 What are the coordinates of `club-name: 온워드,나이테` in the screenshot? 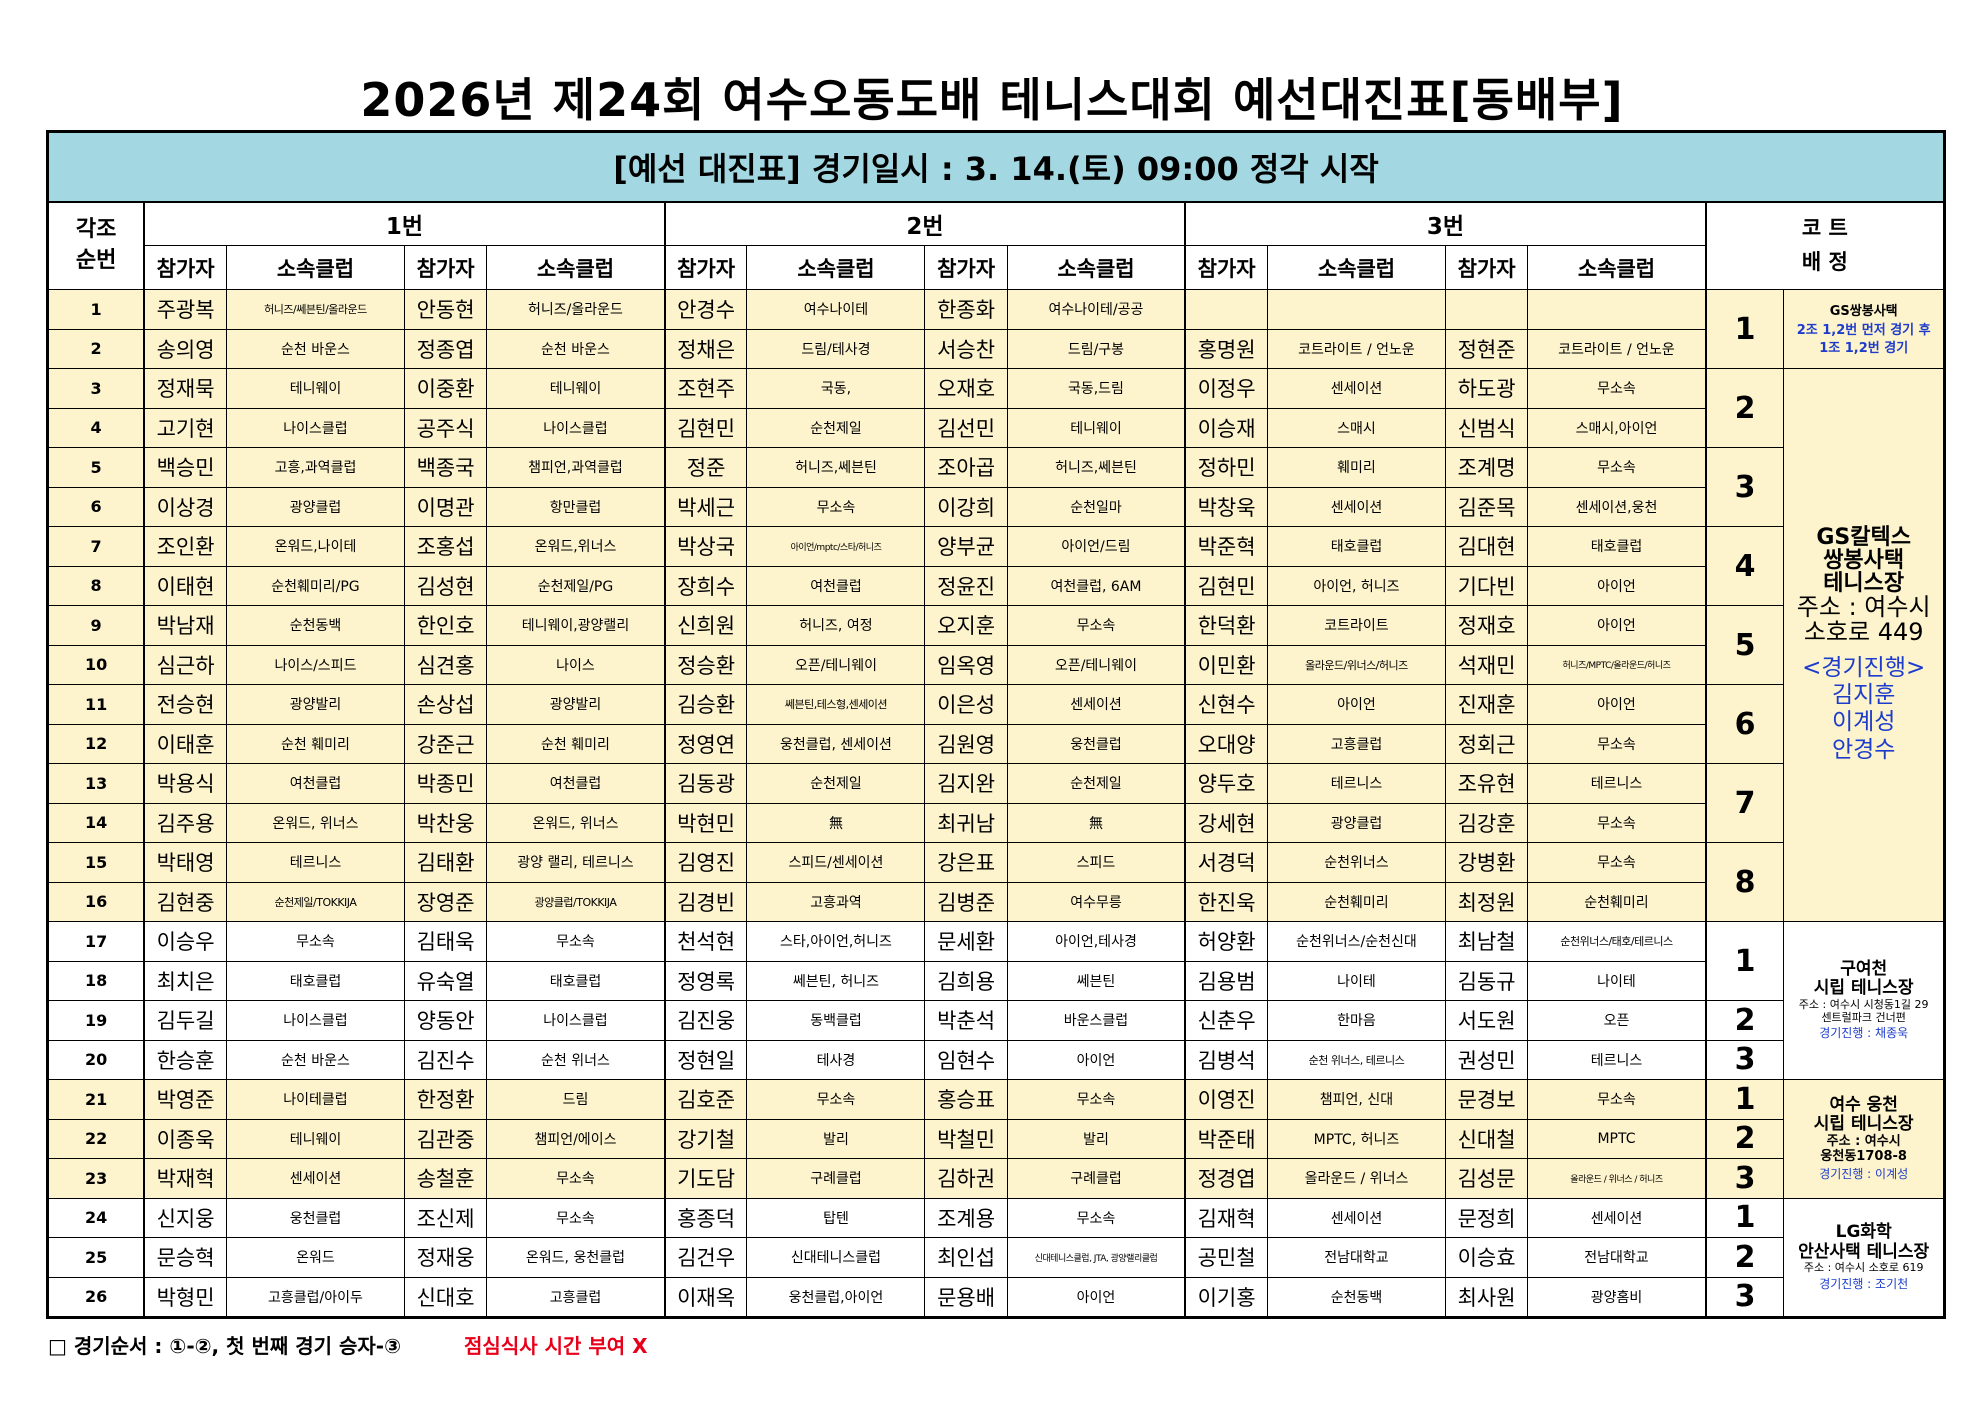 It's located at (315, 546).